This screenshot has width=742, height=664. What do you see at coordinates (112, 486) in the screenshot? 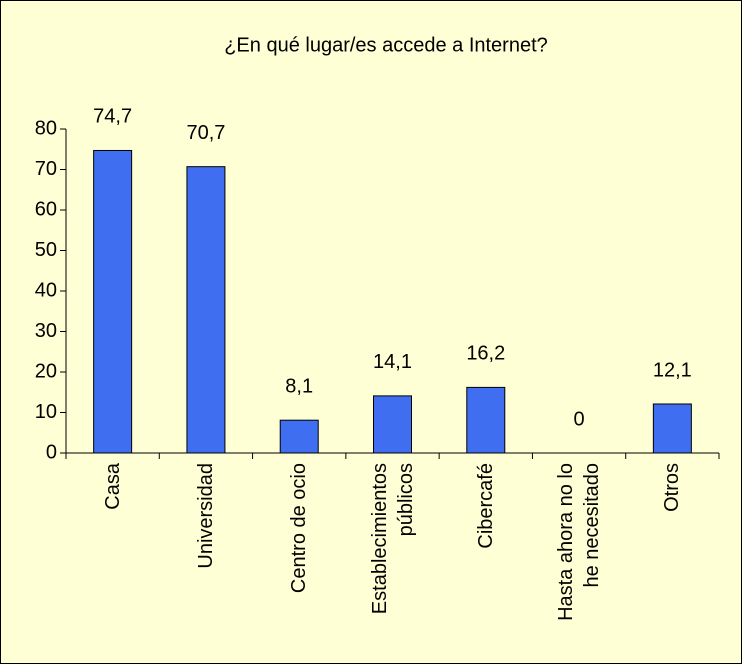
I see `x-tick-label: Casa` at bounding box center [112, 486].